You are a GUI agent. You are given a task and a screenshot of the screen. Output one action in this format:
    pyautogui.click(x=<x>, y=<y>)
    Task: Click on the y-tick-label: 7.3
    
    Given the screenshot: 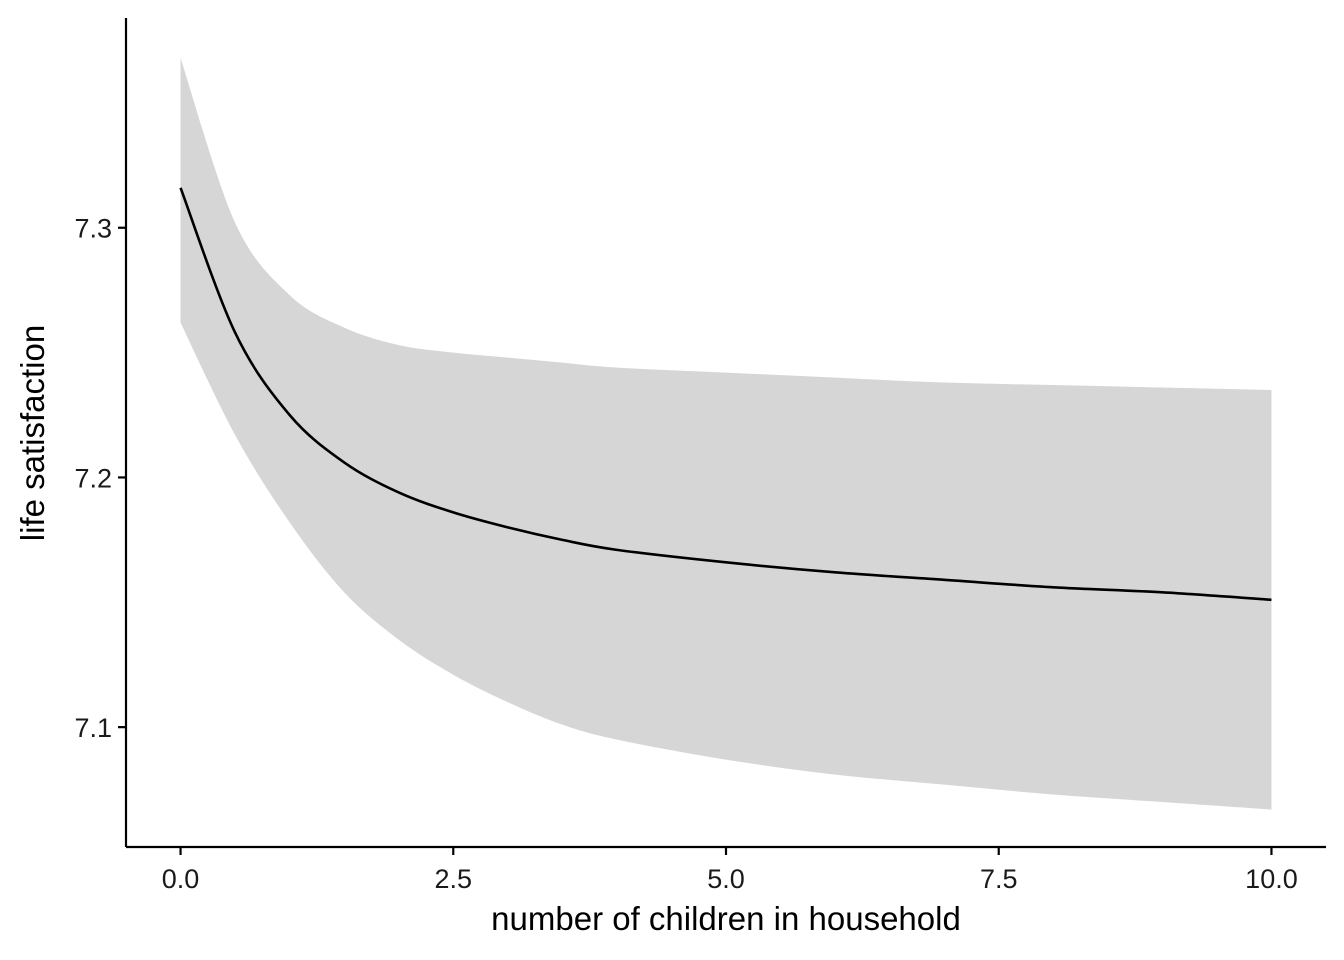 What is the action you would take?
    pyautogui.click(x=93, y=229)
    